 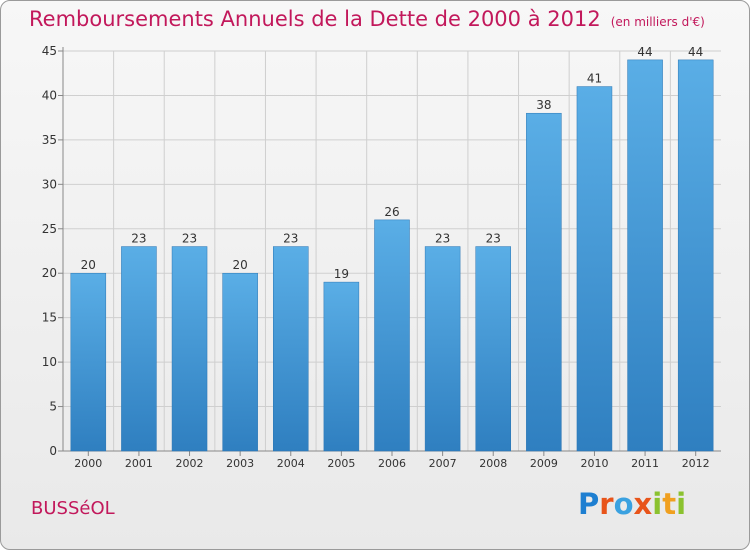 I want to click on value-label-2002: 23, so click(x=189, y=239).